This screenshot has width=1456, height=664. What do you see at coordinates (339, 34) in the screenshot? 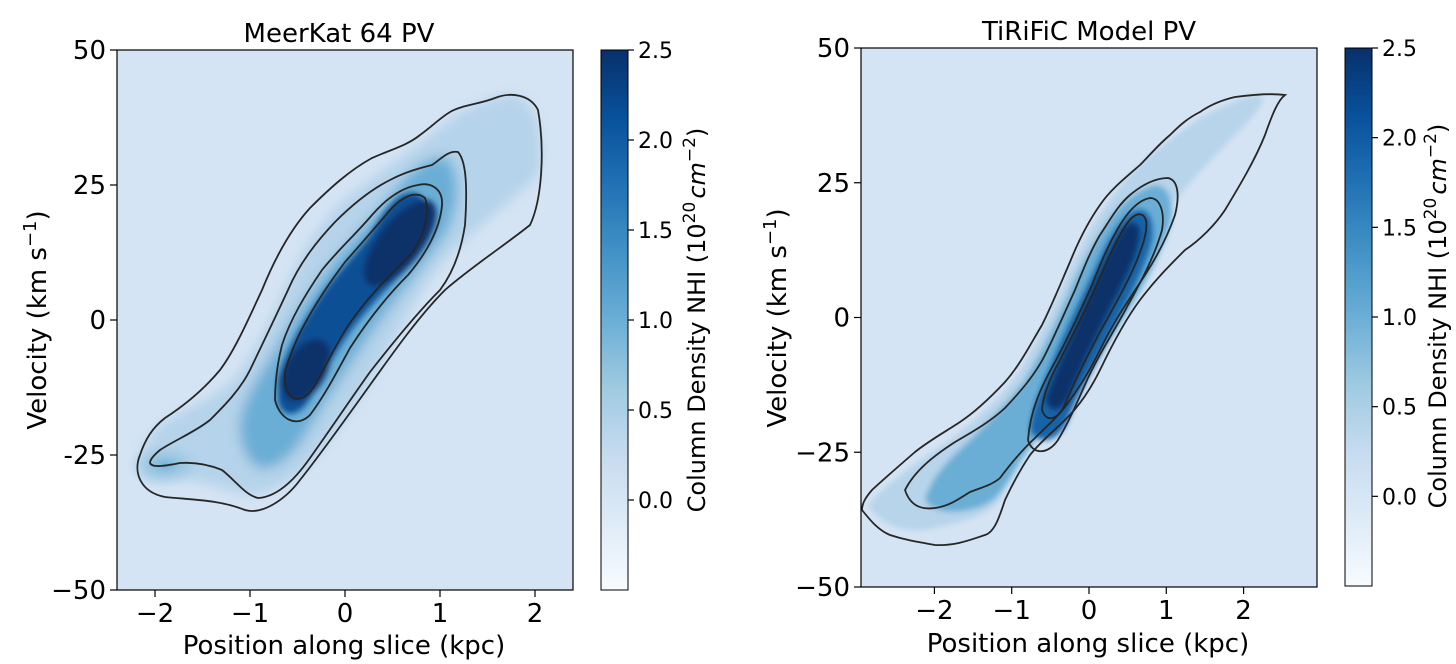
I see `panel1-title: MeerKat 64 PV` at bounding box center [339, 34].